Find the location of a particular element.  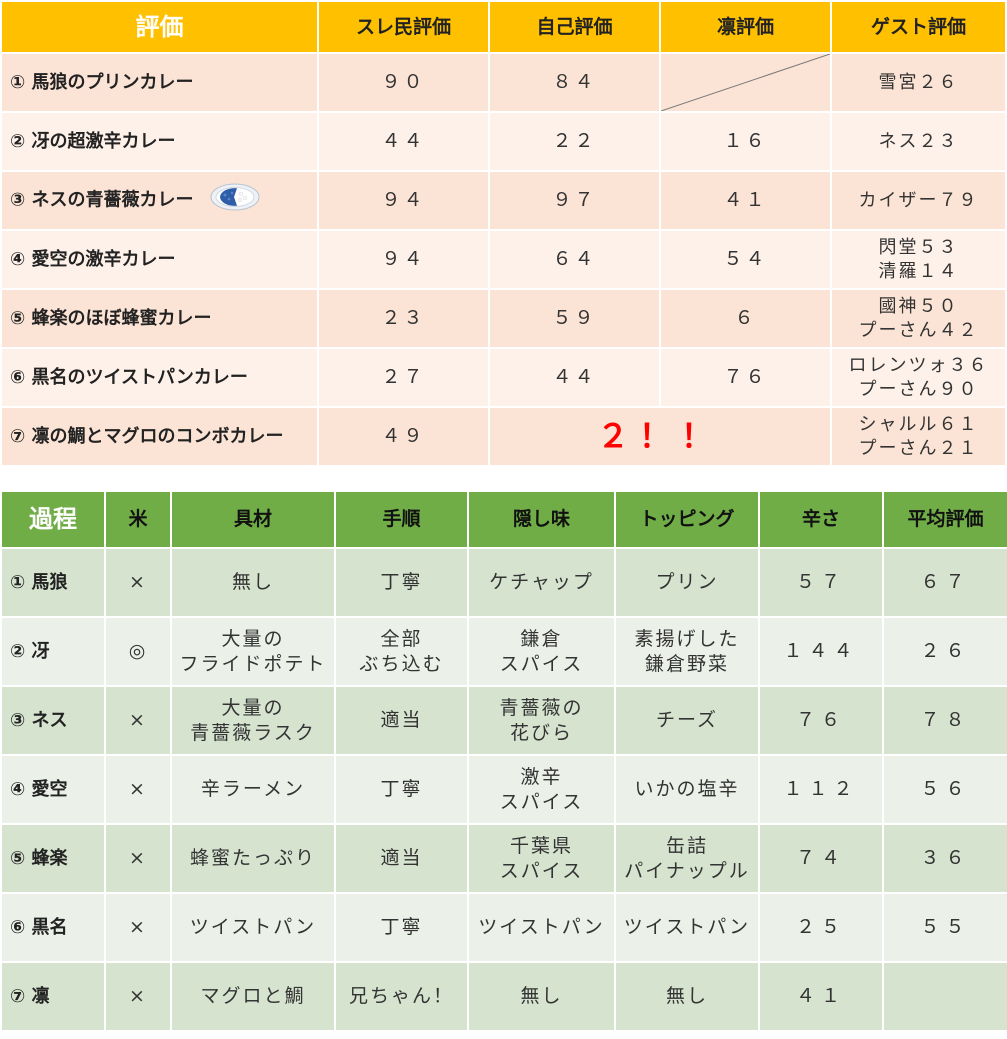

topping-cell: 缶詰 パイナップル is located at coordinates (687, 858).